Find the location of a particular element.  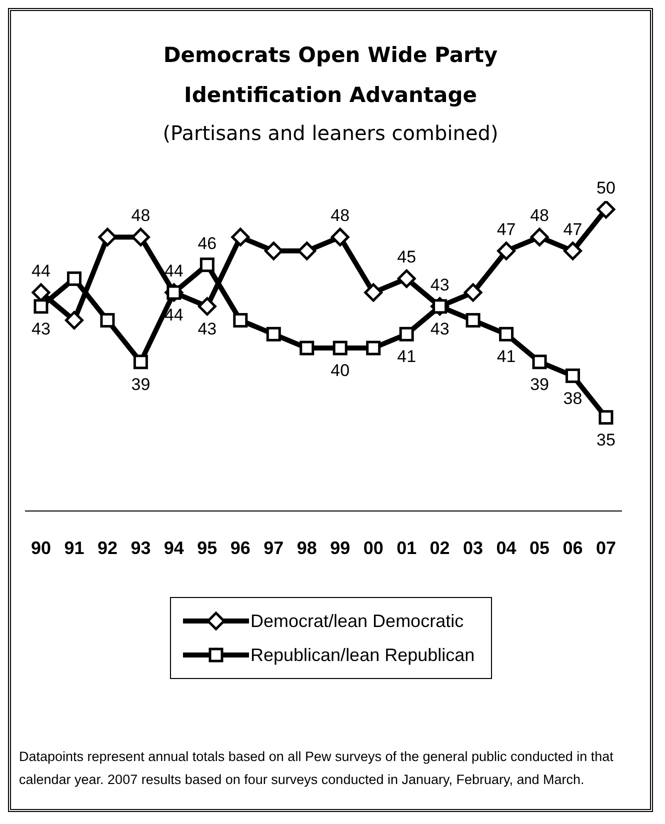

data-label: 38 is located at coordinates (572, 398).